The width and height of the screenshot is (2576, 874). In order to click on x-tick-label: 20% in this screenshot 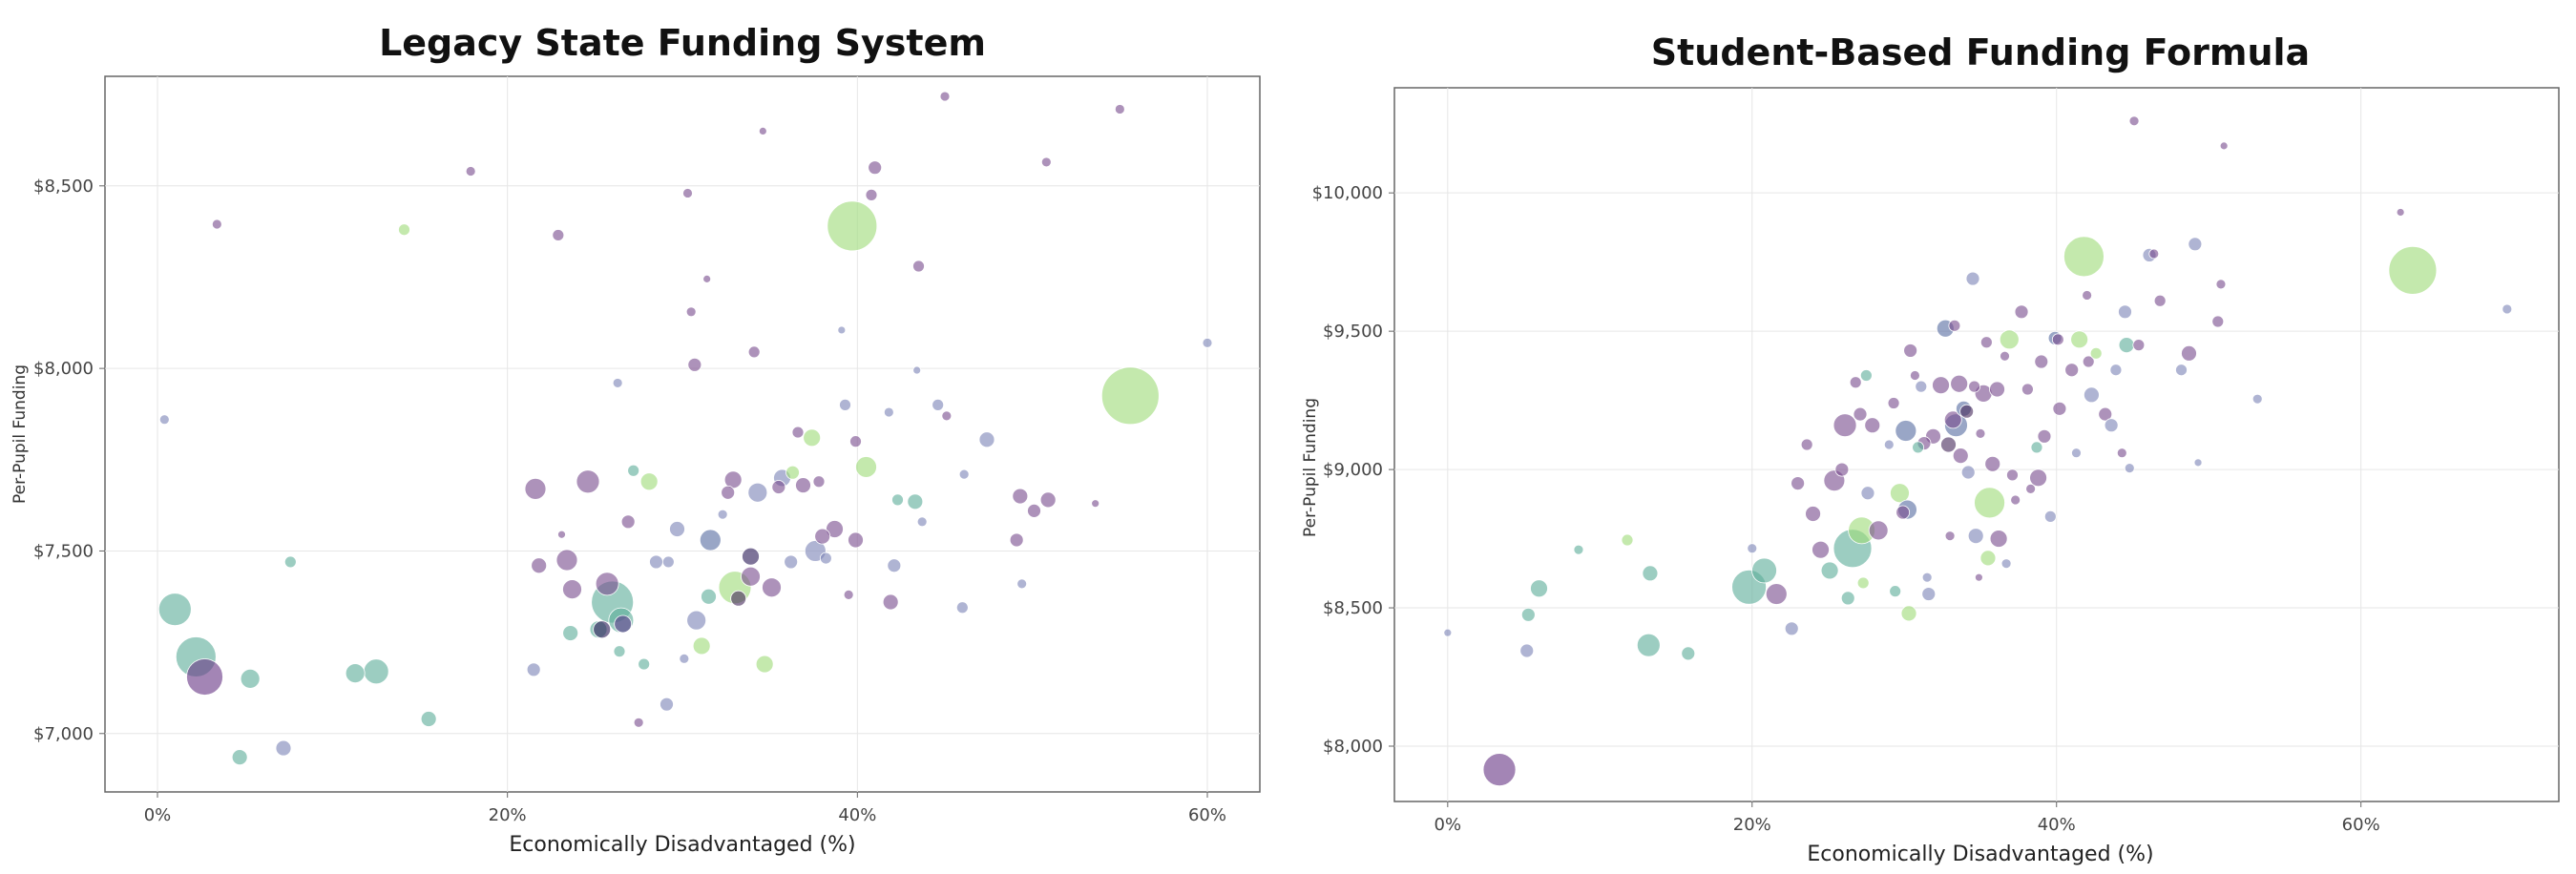, I will do `click(508, 815)`.